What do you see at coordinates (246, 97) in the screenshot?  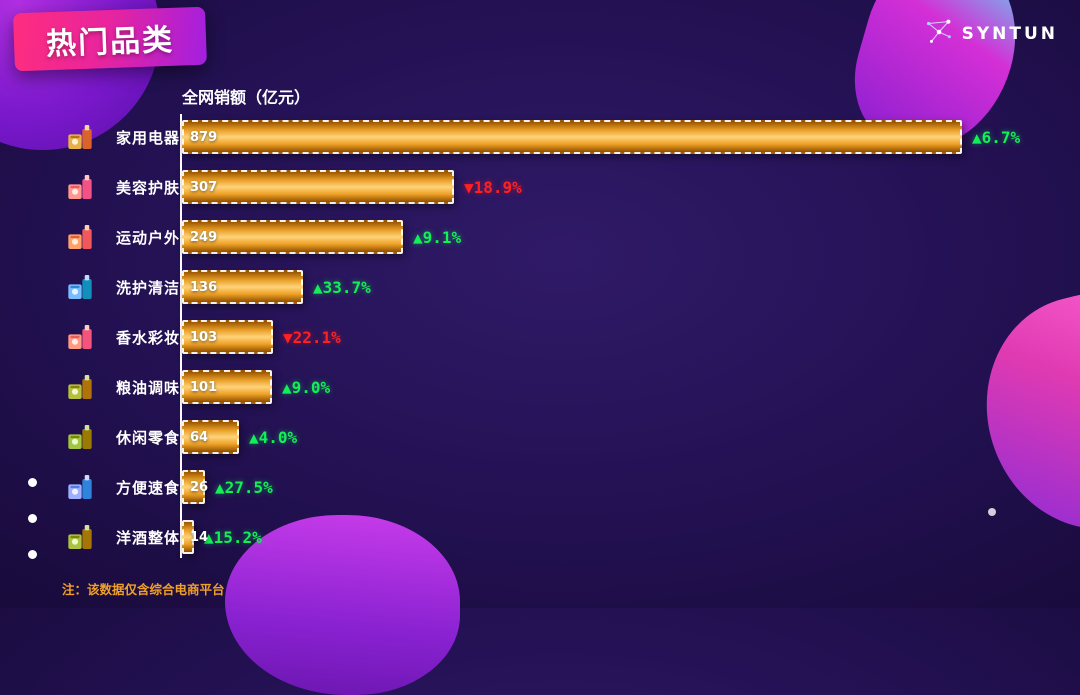 I see `chart-title: 全网销额（亿元）` at bounding box center [246, 97].